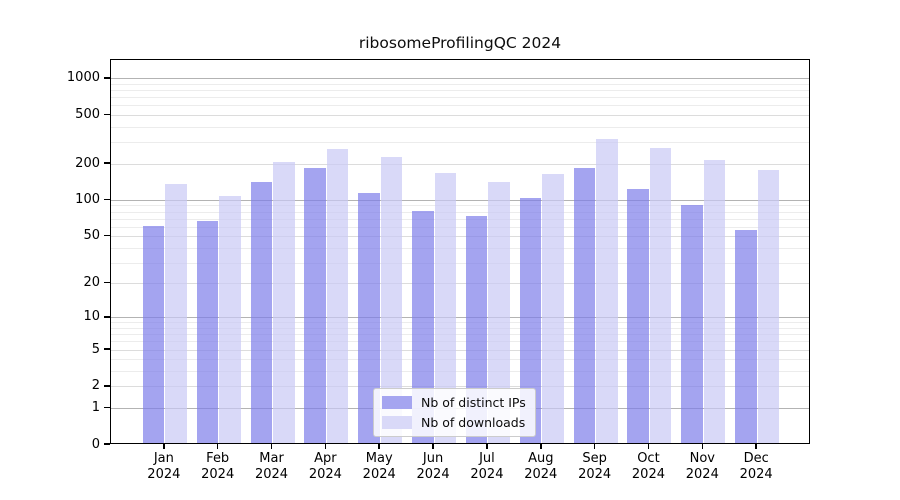 This screenshot has width=900, height=500. What do you see at coordinates (337, 295) in the screenshot?
I see `bar-nb-of-downloads-apr` at bounding box center [337, 295].